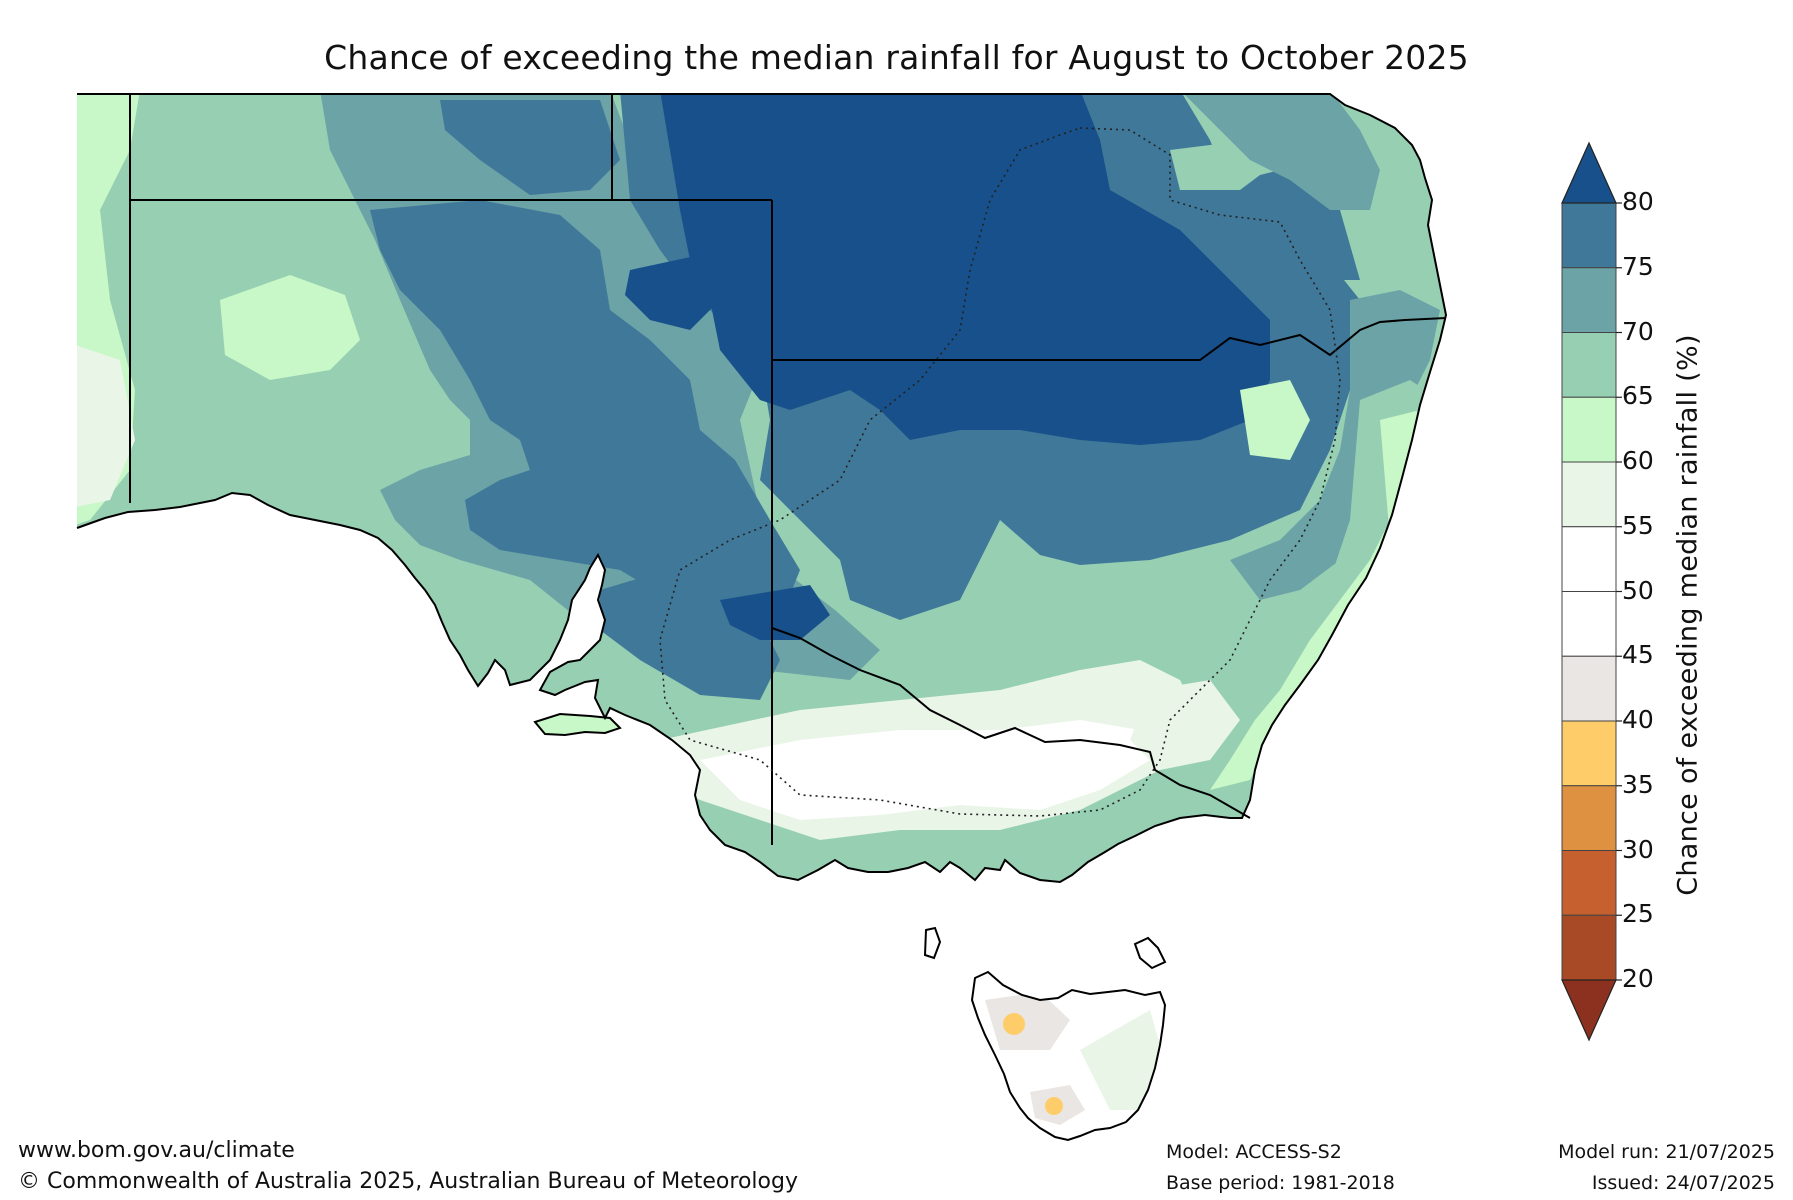  What do you see at coordinates (1666, 1152) in the screenshot?
I see `model-run-date: Model run: 21/07/2025` at bounding box center [1666, 1152].